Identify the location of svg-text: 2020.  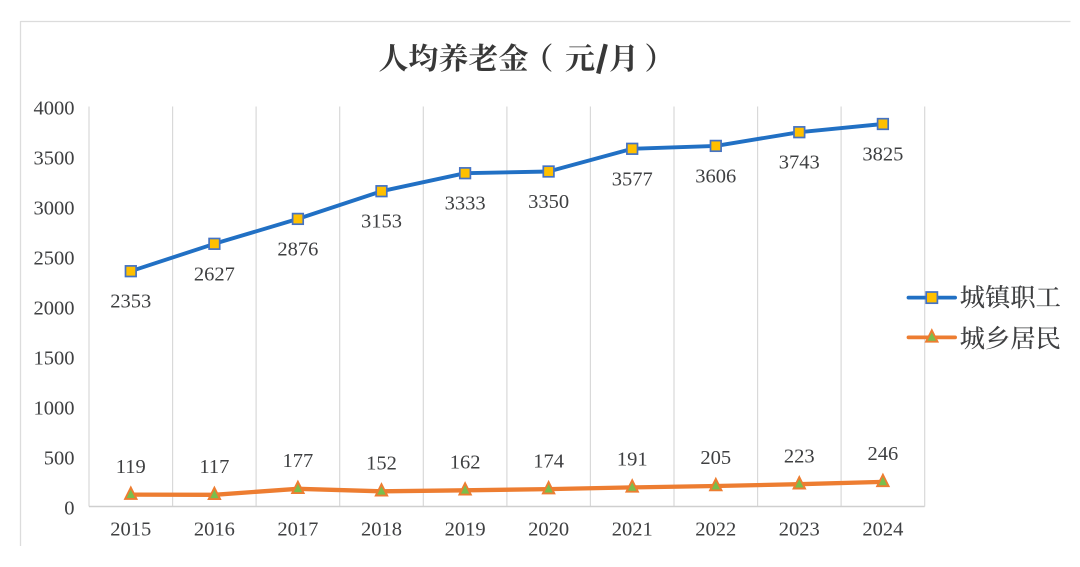
(548, 530).